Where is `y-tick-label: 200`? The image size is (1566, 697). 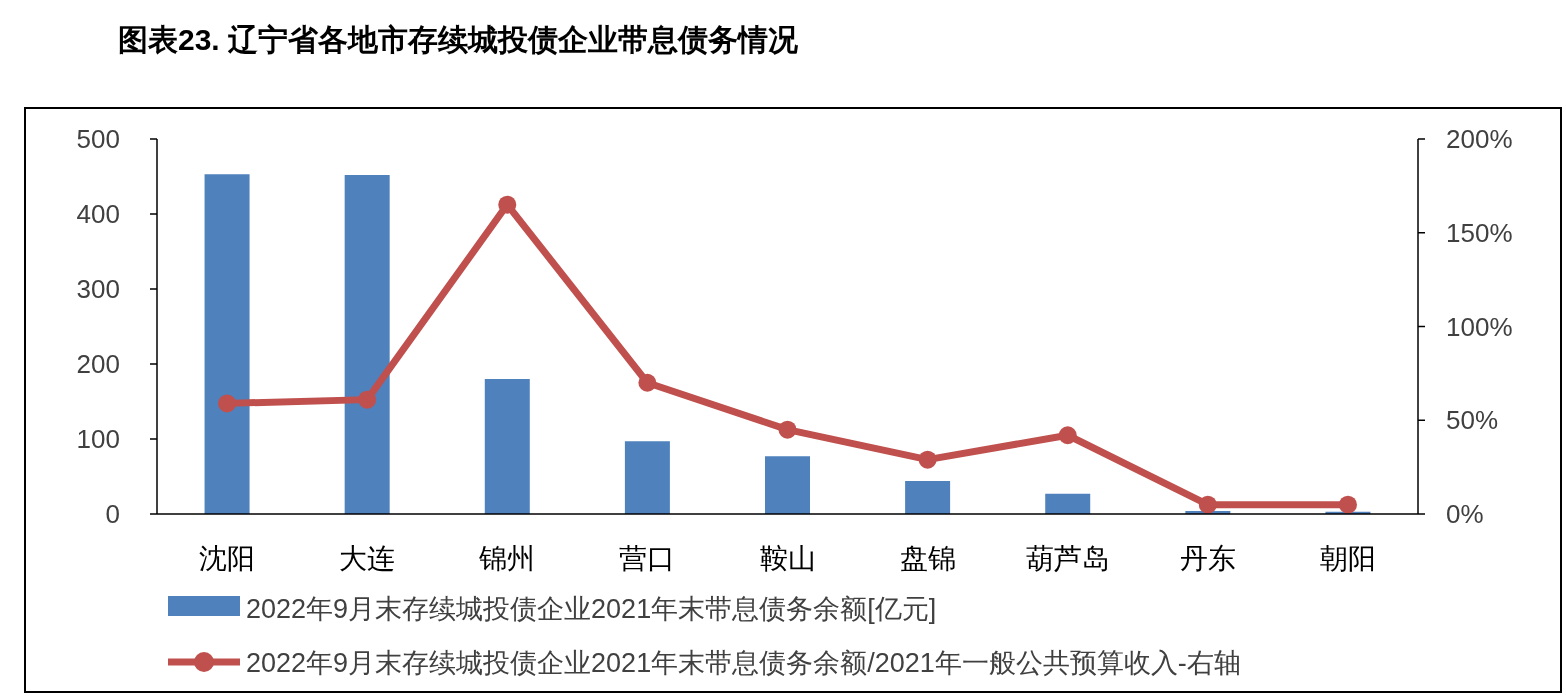 y-tick-label: 200 is located at coordinates (98, 364).